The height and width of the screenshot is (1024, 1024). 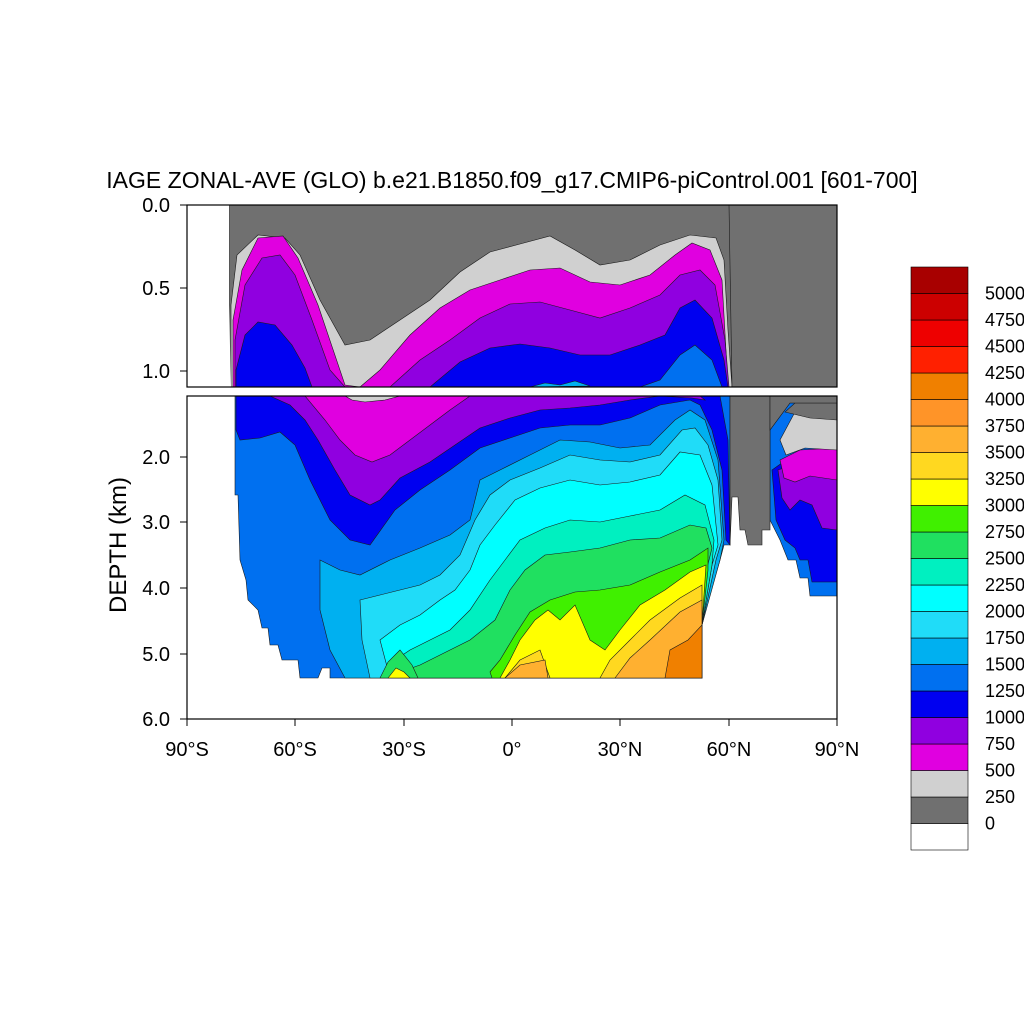 I want to click on x-axis: 90°S 60°S 30°S 0° 30°N 60°N 90°N, so click(x=512, y=740).